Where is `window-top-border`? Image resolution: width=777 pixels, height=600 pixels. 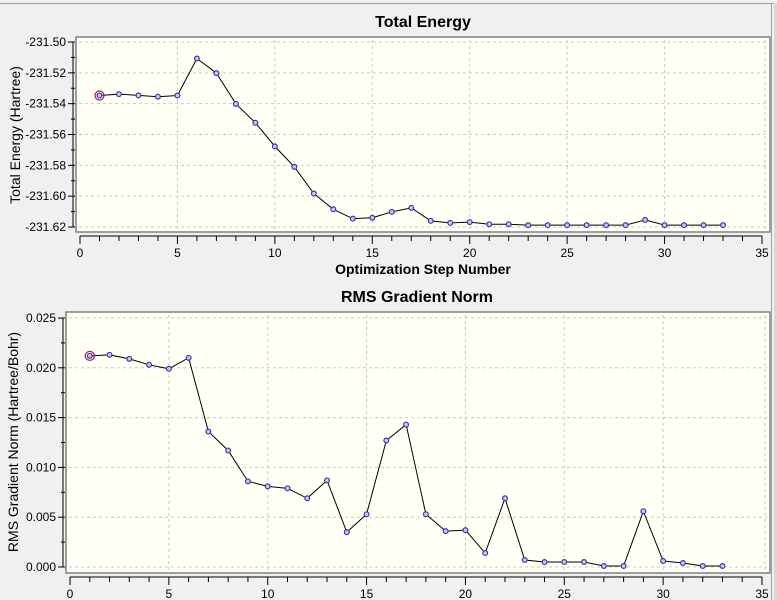 window-top-border is located at coordinates (387, 3).